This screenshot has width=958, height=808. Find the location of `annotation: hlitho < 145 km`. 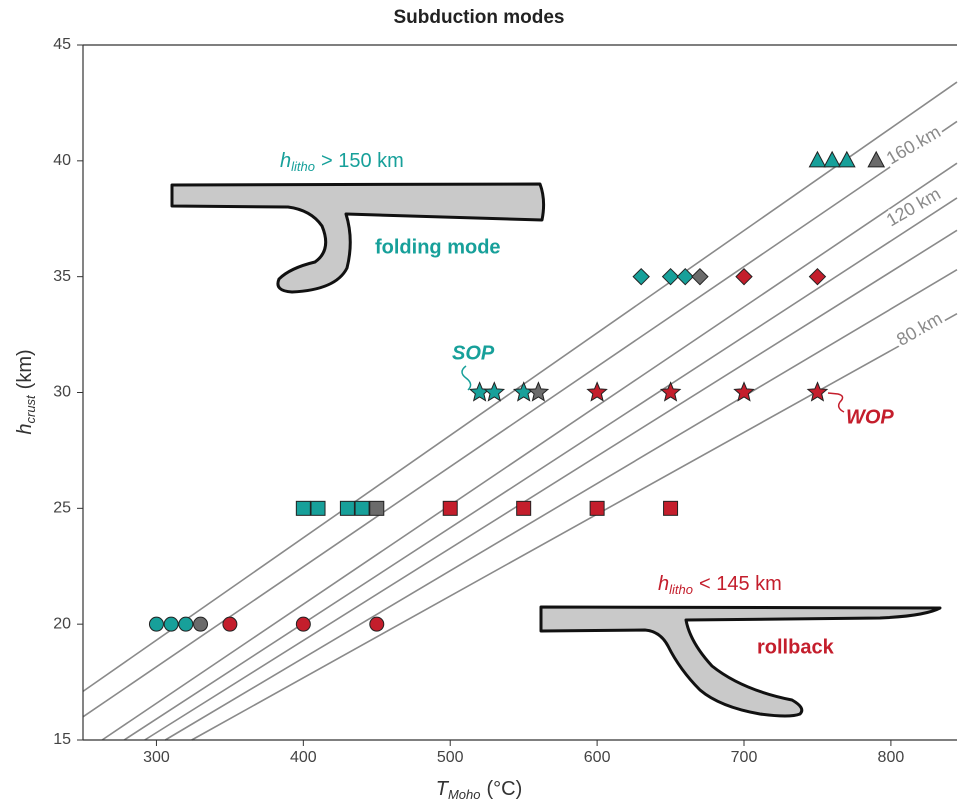

annotation: hlitho < 145 km is located at coordinates (720, 585).